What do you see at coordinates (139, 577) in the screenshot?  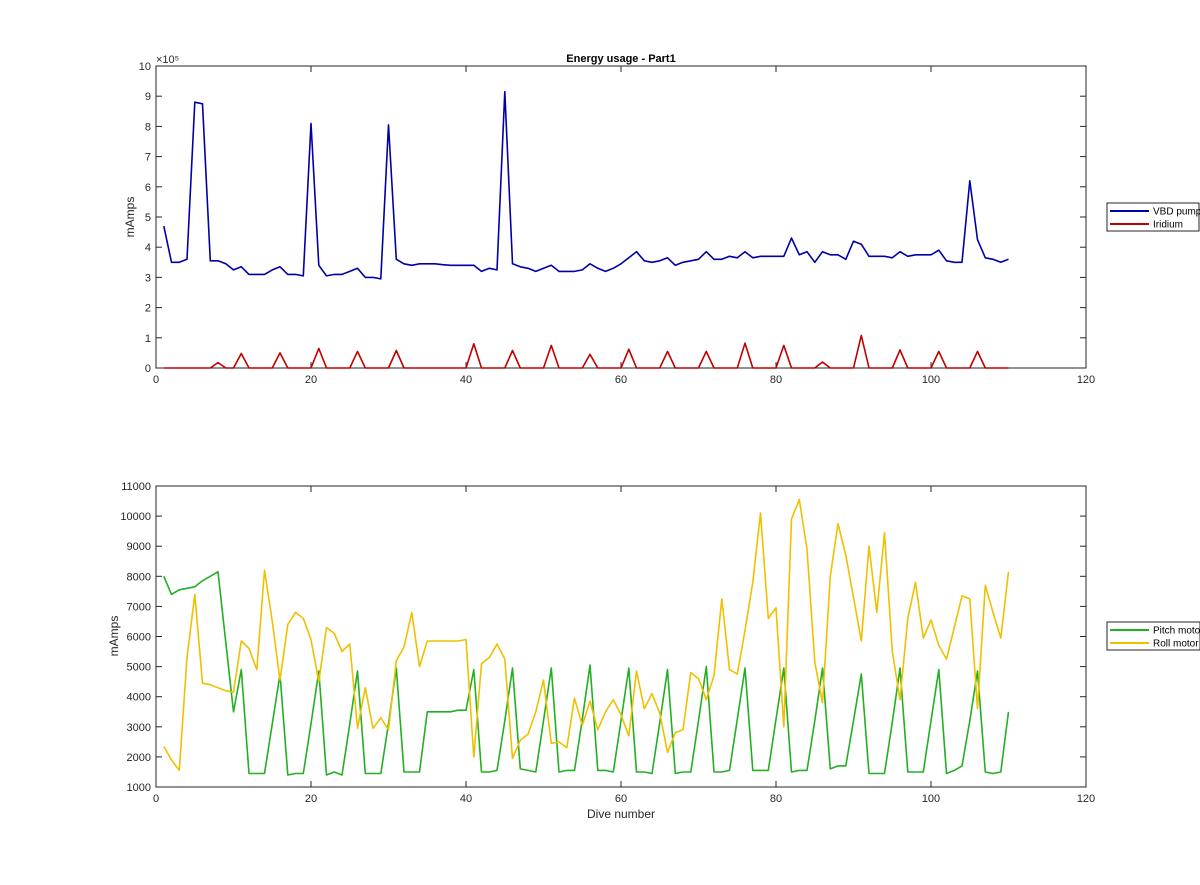 I see `bottom-y-tick-label: 8000` at bounding box center [139, 577].